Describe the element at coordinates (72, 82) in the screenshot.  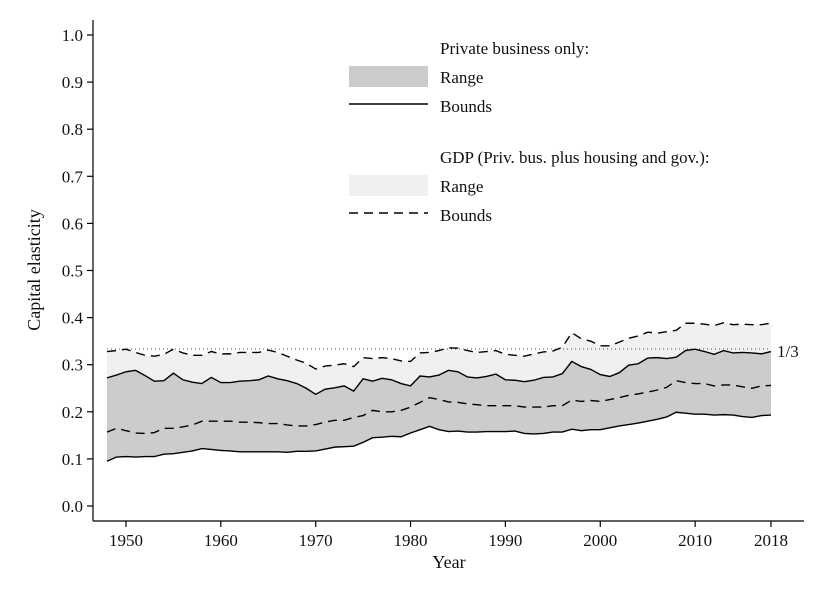
I see `y-tick-label: 0.9` at that location.